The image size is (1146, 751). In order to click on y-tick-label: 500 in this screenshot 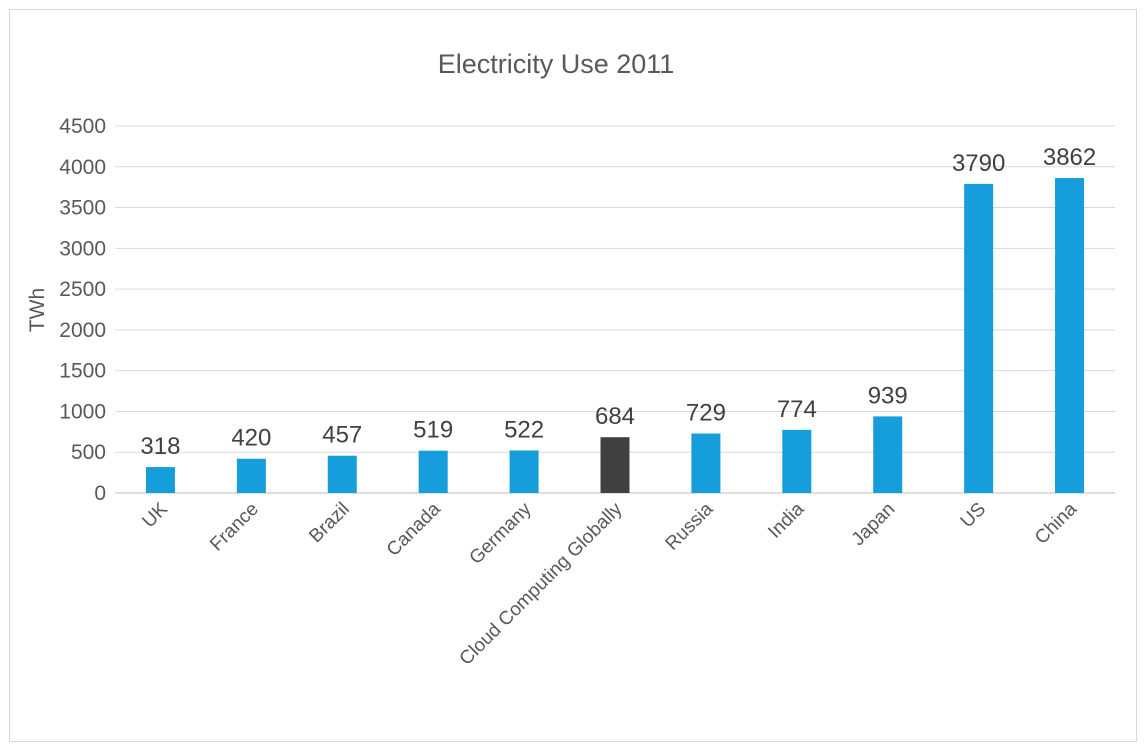, I will do `click(88, 452)`.